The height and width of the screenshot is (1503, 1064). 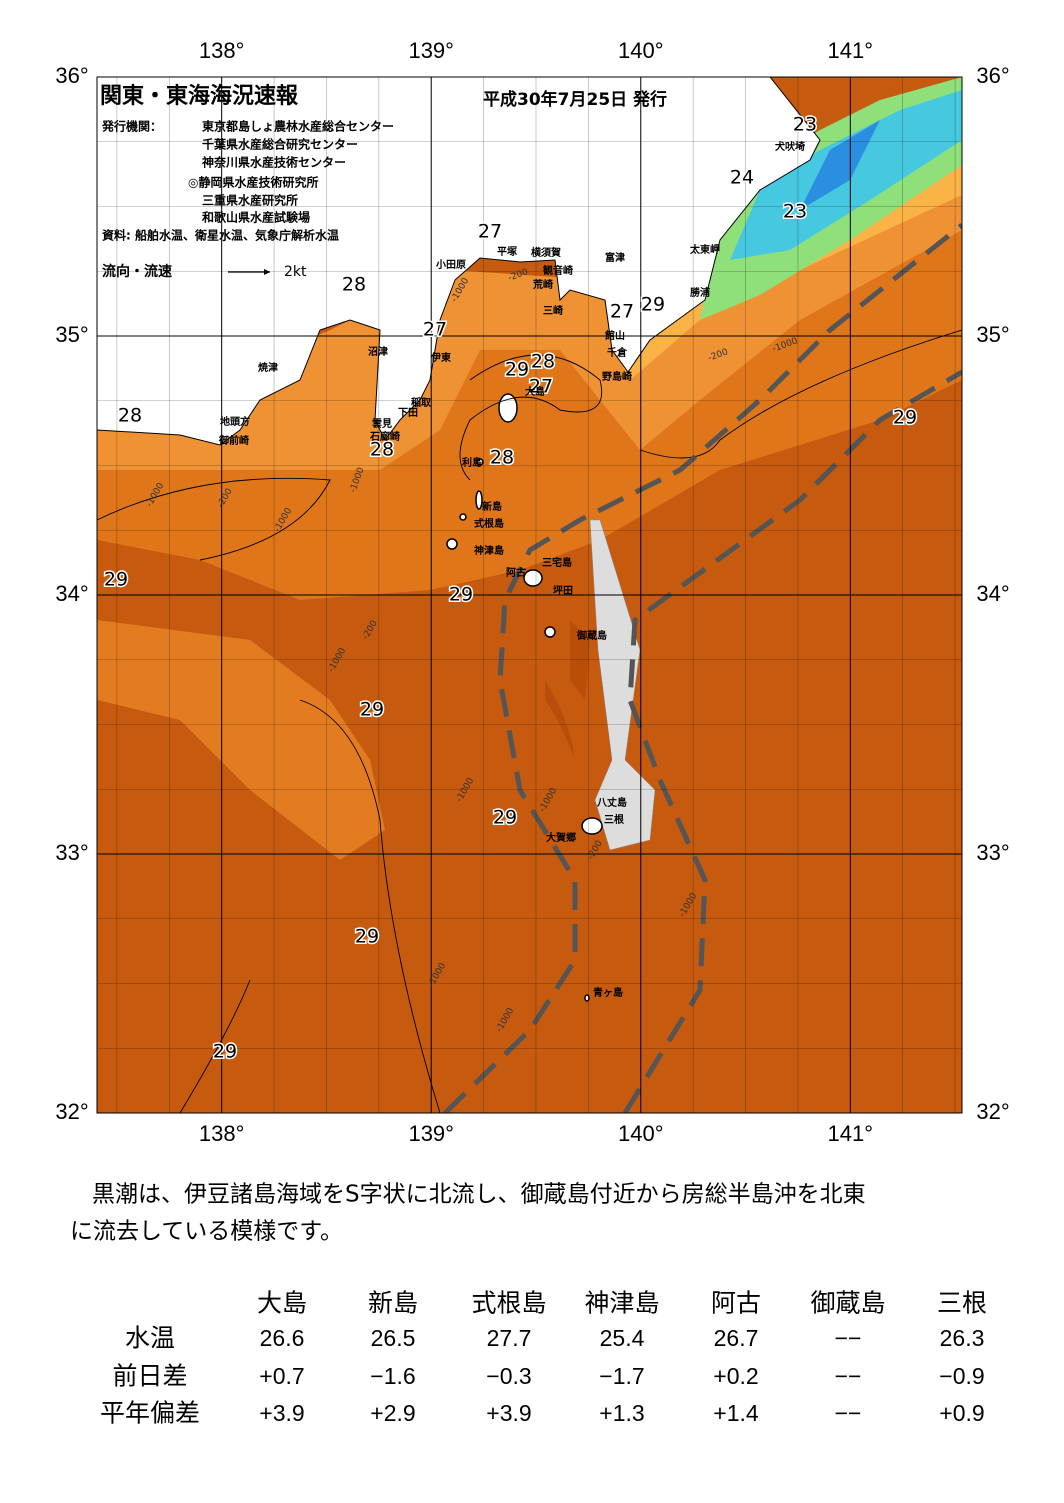 I want to click on legend-arrowhead, so click(x=267, y=272).